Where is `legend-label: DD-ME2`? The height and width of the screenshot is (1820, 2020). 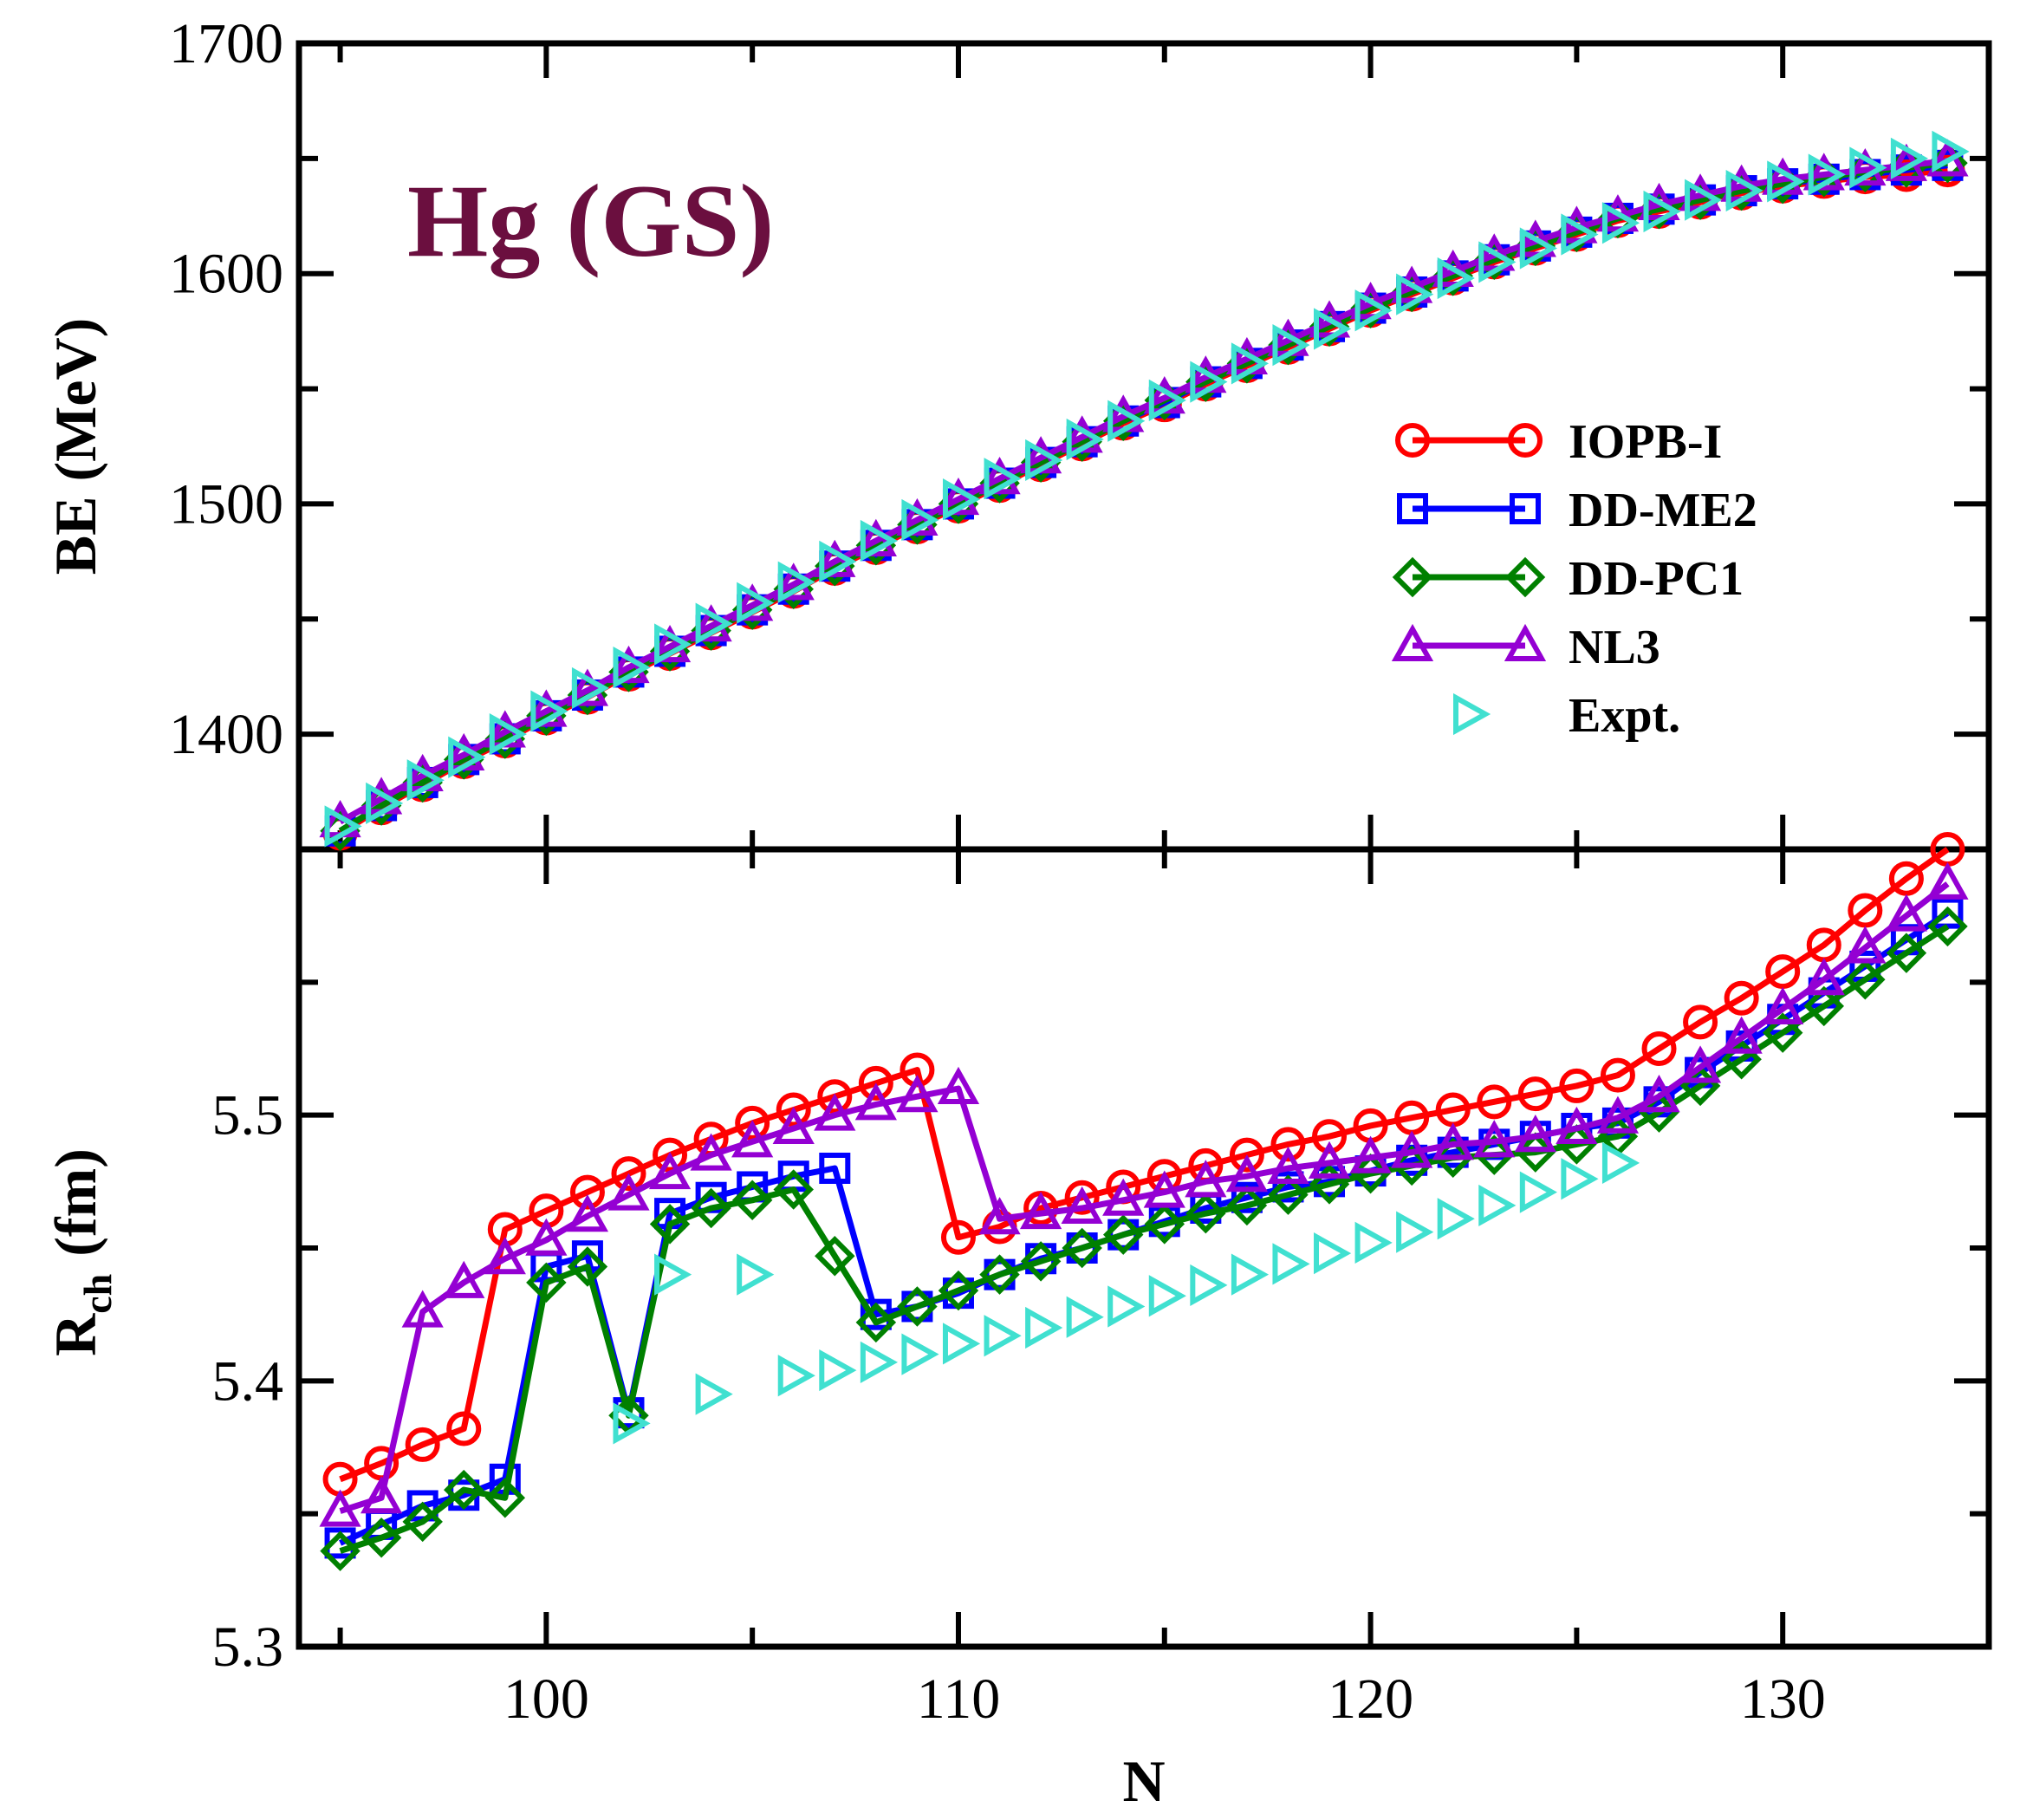 legend-label: DD-ME2 is located at coordinates (1663, 510).